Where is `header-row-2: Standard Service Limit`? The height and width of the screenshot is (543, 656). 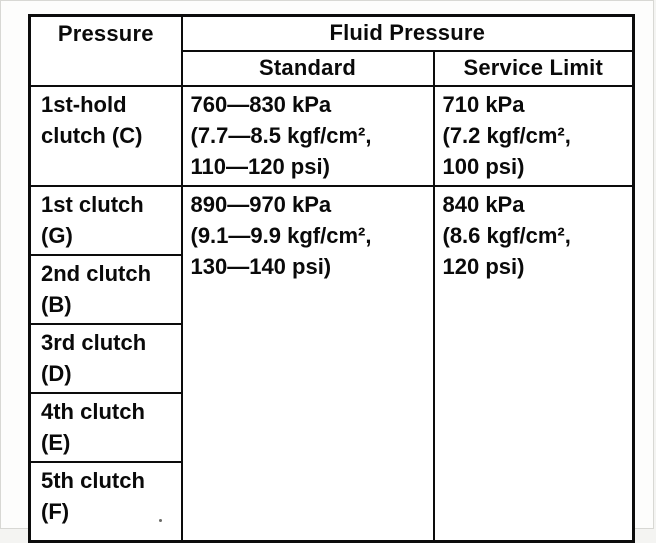 header-row-2: Standard Service Limit is located at coordinates (332, 68).